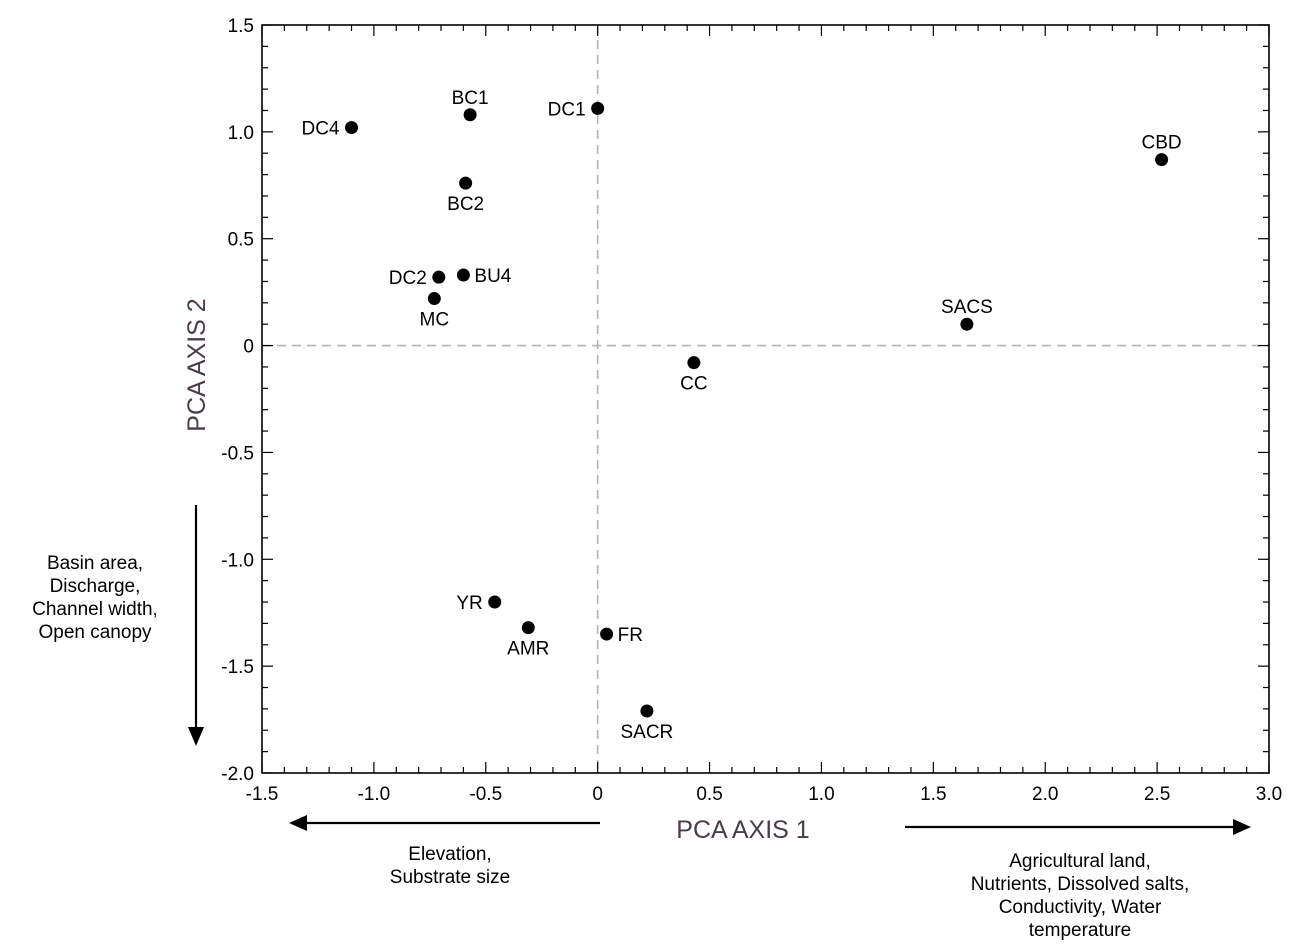 Image resolution: width=1301 pixels, height=951 pixels. What do you see at coordinates (262, 794) in the screenshot?
I see `x-tick-label: -1.5` at bounding box center [262, 794].